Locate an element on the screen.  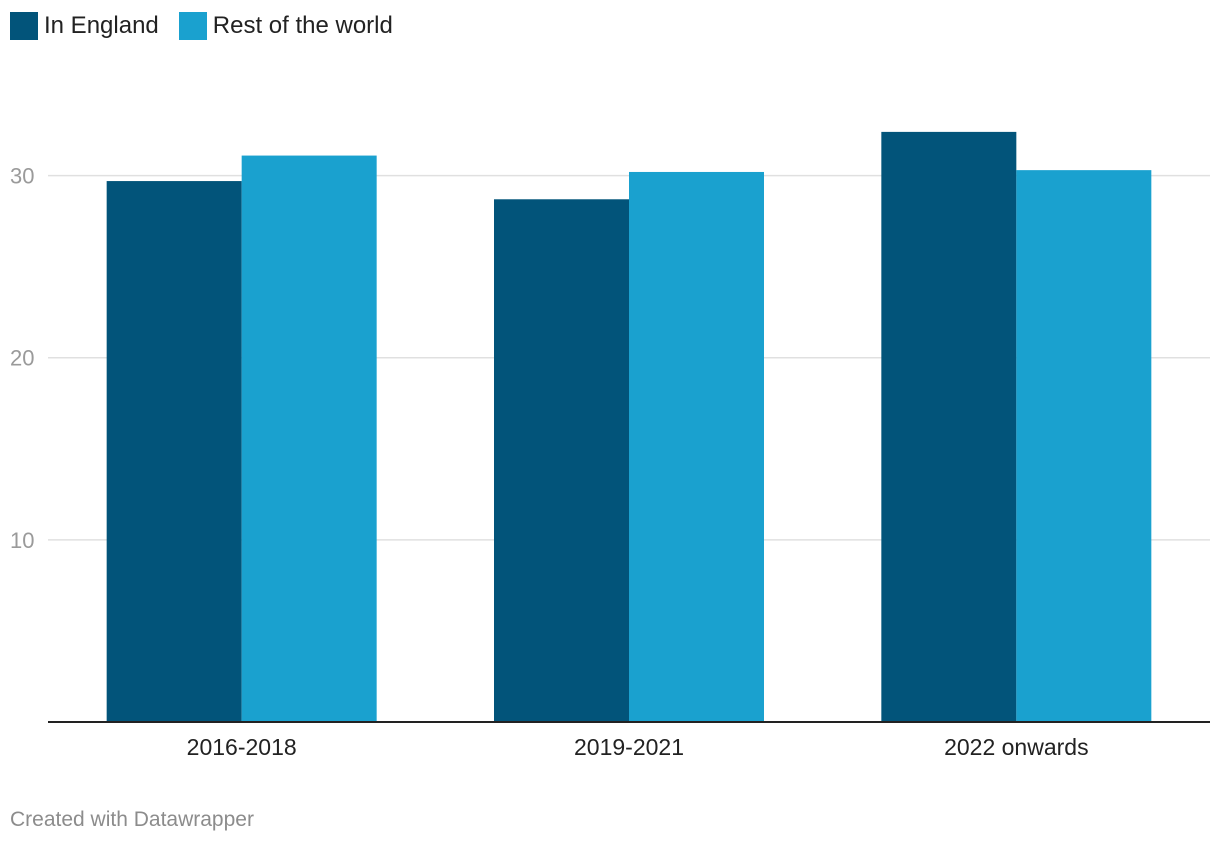
x-tick-label-2022-onwards: 2022 onwards is located at coordinates (1016, 747).